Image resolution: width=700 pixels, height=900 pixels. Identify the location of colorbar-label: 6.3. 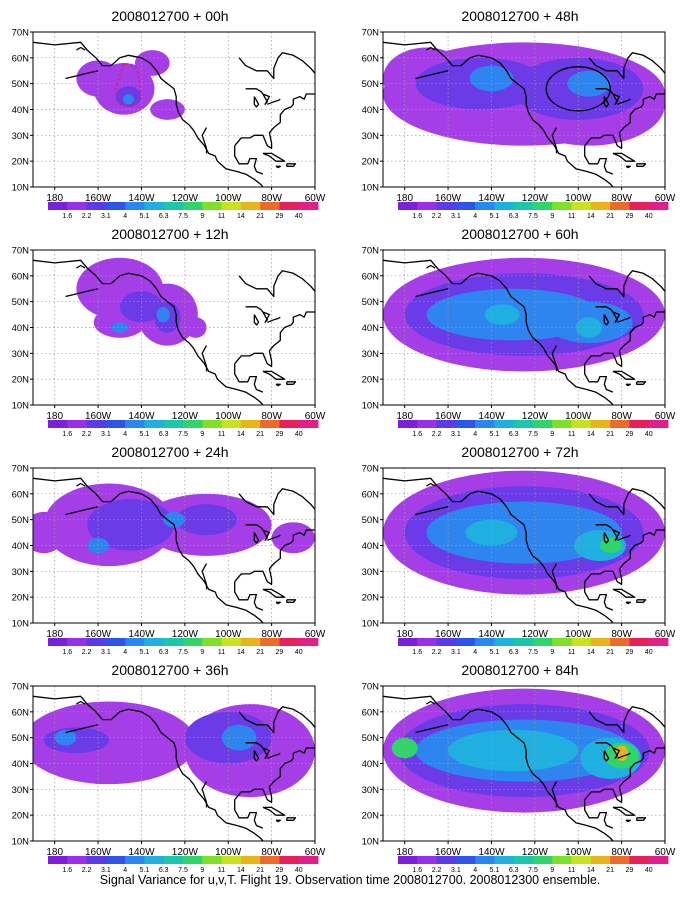
(164, 434).